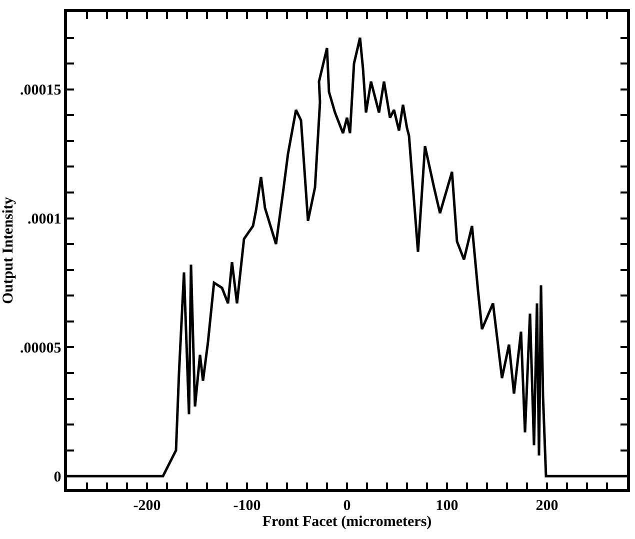 The image size is (635, 539). I want to click on y-axis-title: Output Intensity, so click(8, 250).